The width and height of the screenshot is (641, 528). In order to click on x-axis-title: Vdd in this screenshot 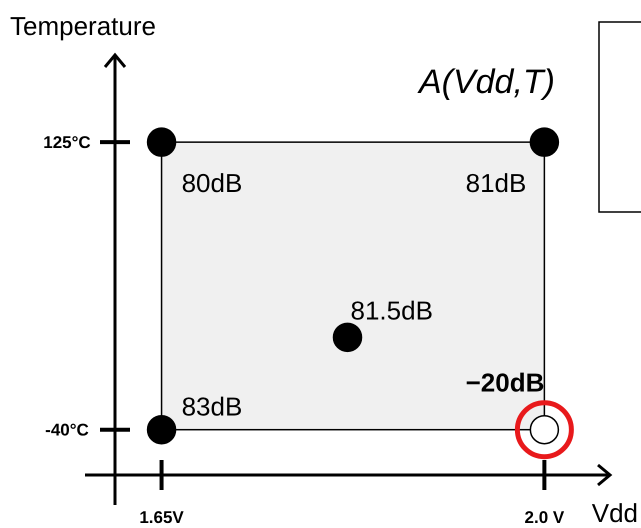, I will do `click(615, 513)`.